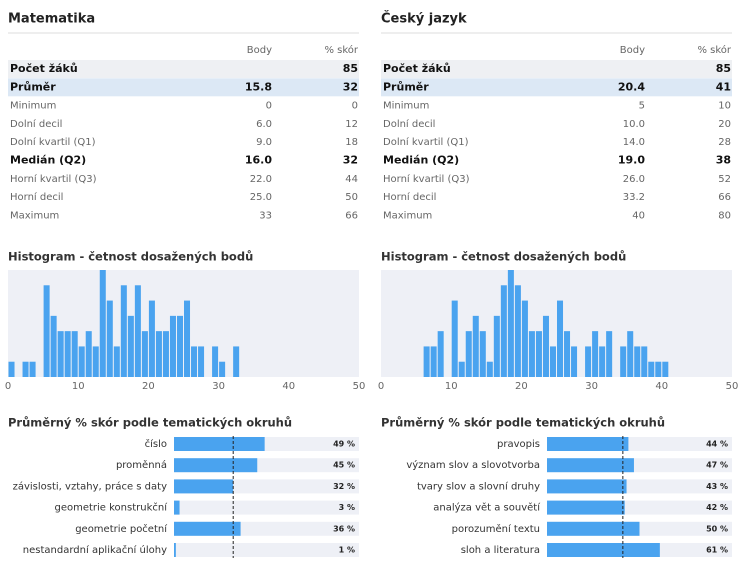  I want to click on body-value: 16.0, so click(258, 160).